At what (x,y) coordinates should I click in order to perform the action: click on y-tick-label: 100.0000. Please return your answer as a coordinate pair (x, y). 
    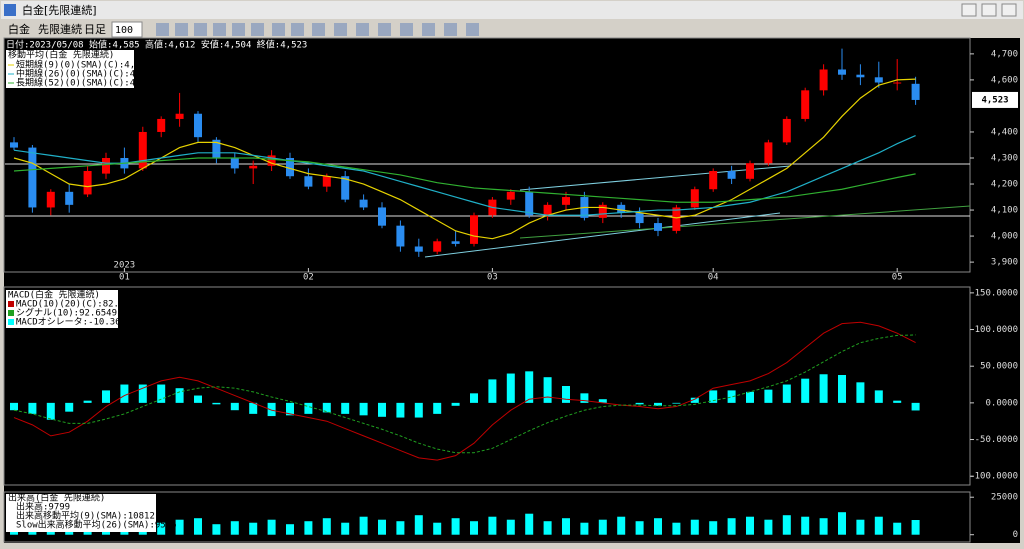
    Looking at the image, I should click on (996, 330).